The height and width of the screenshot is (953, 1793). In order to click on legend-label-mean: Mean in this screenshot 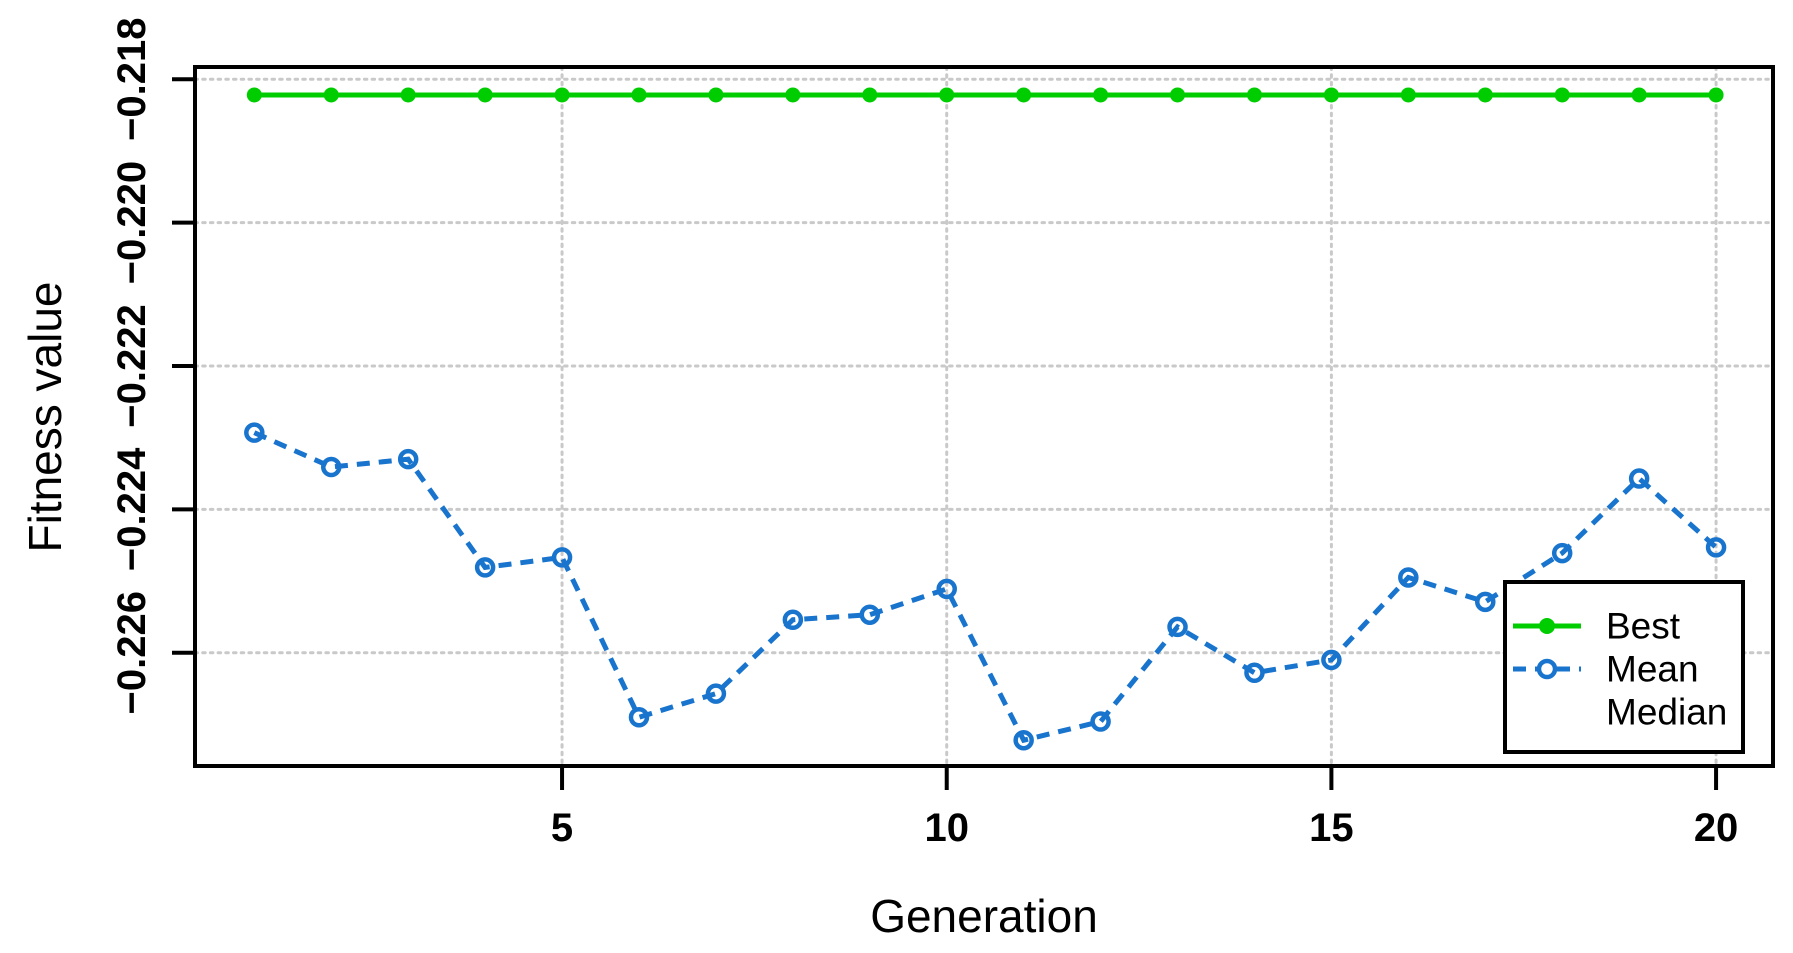, I will do `click(1652, 669)`.